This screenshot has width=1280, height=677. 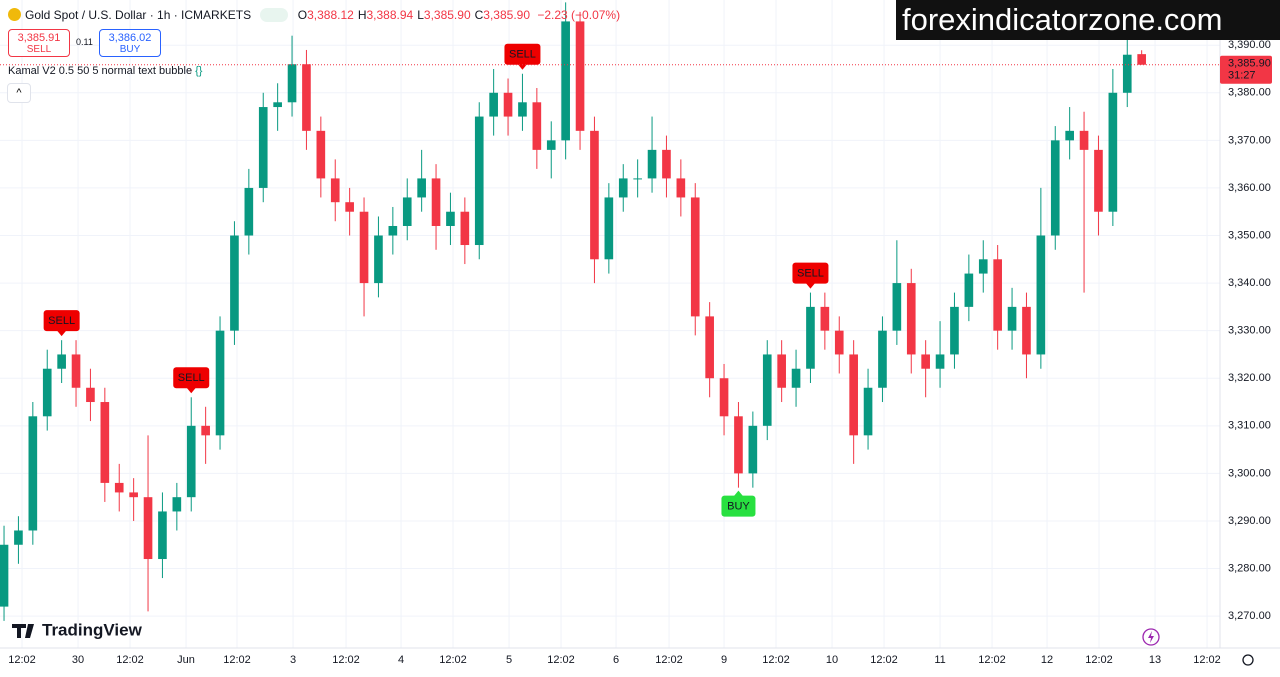 What do you see at coordinates (92, 629) in the screenshot?
I see `logo-text: TradingView` at bounding box center [92, 629].